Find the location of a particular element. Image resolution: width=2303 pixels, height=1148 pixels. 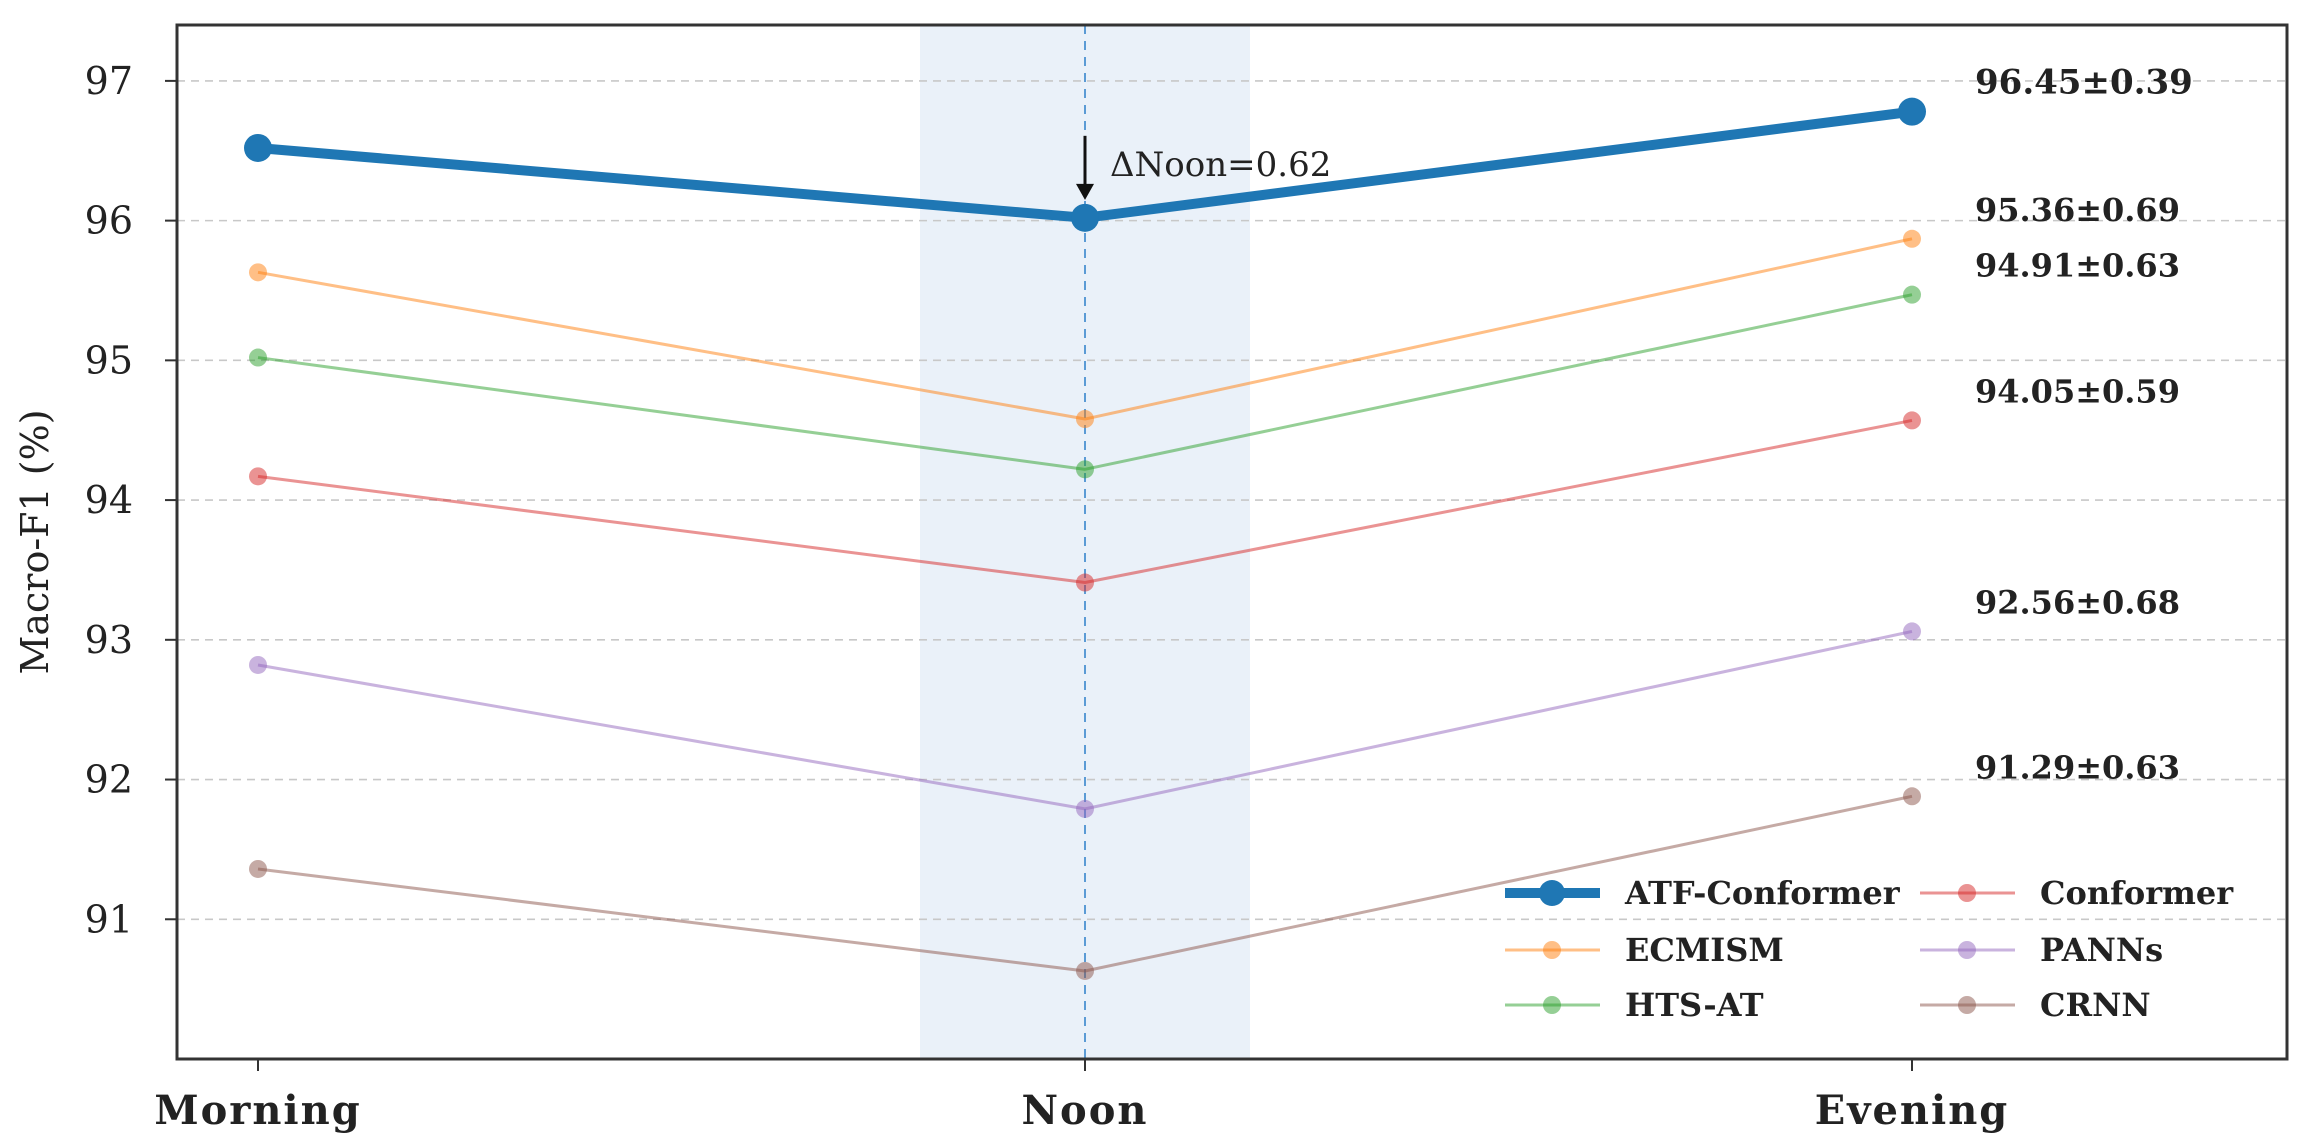

annotation-arrow-head is located at coordinates (1085, 191).